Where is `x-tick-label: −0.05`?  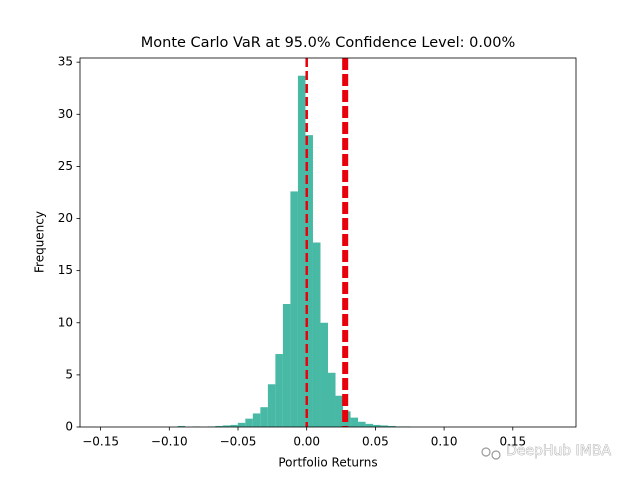 x-tick-label: −0.05 is located at coordinates (238, 442).